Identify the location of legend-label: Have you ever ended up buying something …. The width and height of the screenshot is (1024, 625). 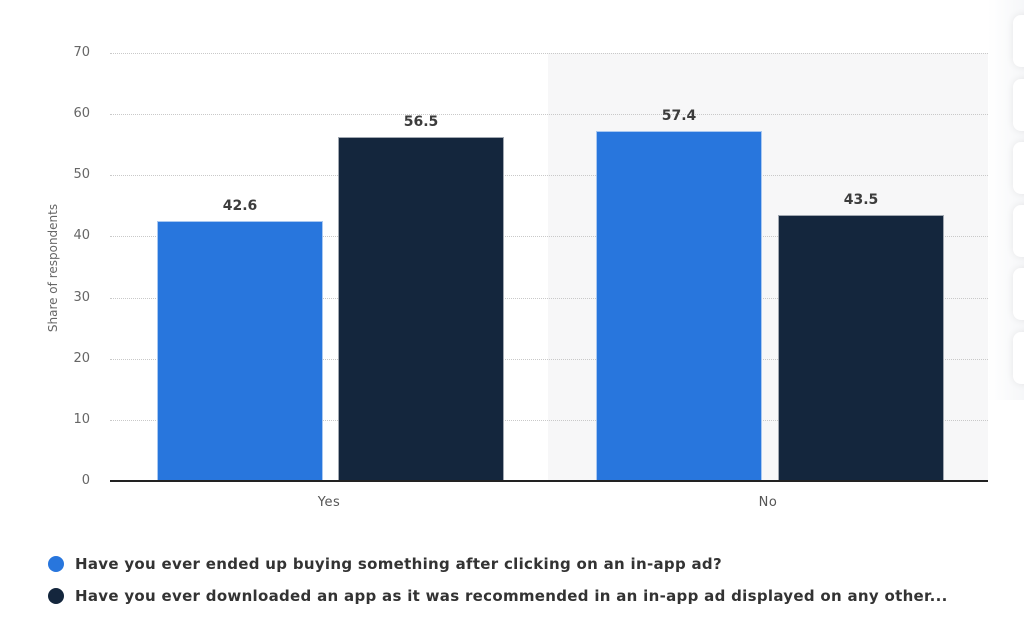
(398, 564).